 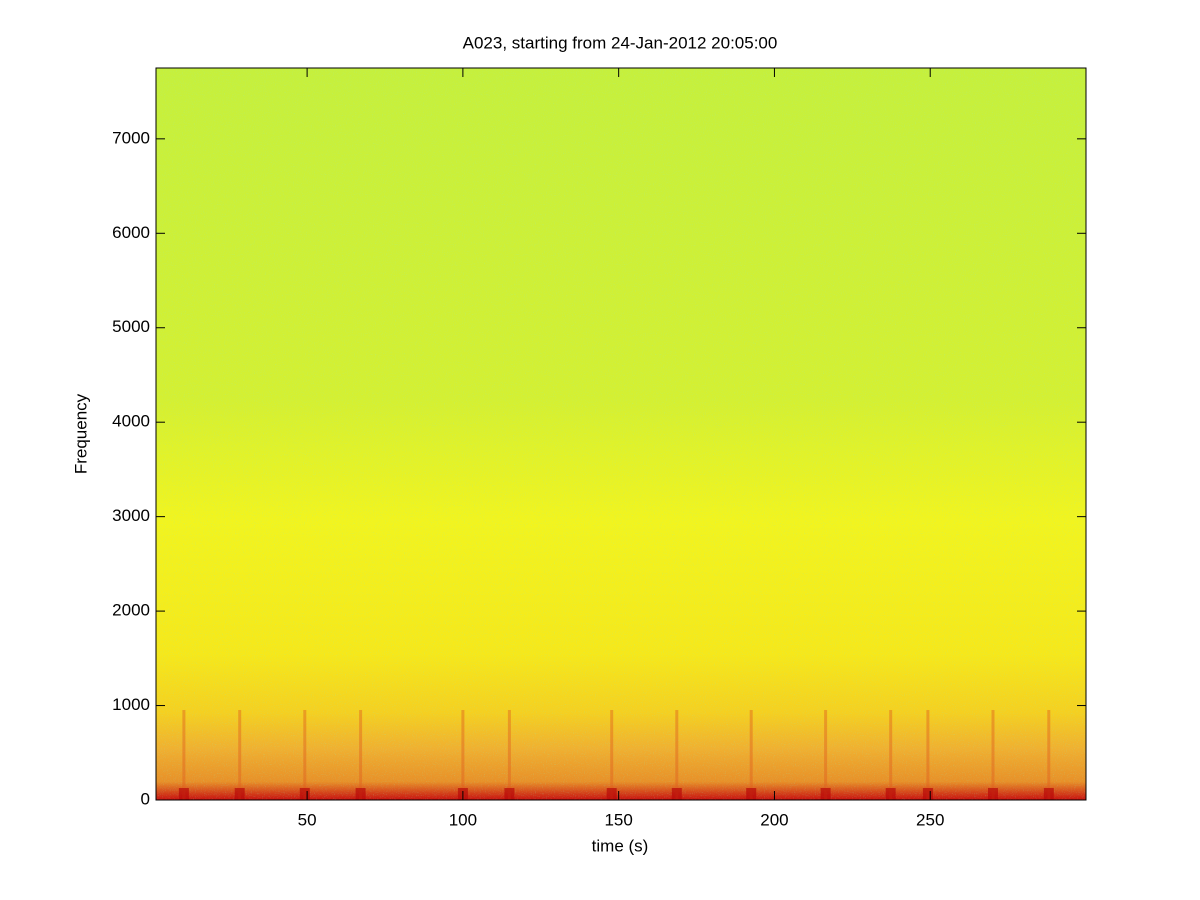 I want to click on y-tick-label: 3000, so click(x=131, y=515).